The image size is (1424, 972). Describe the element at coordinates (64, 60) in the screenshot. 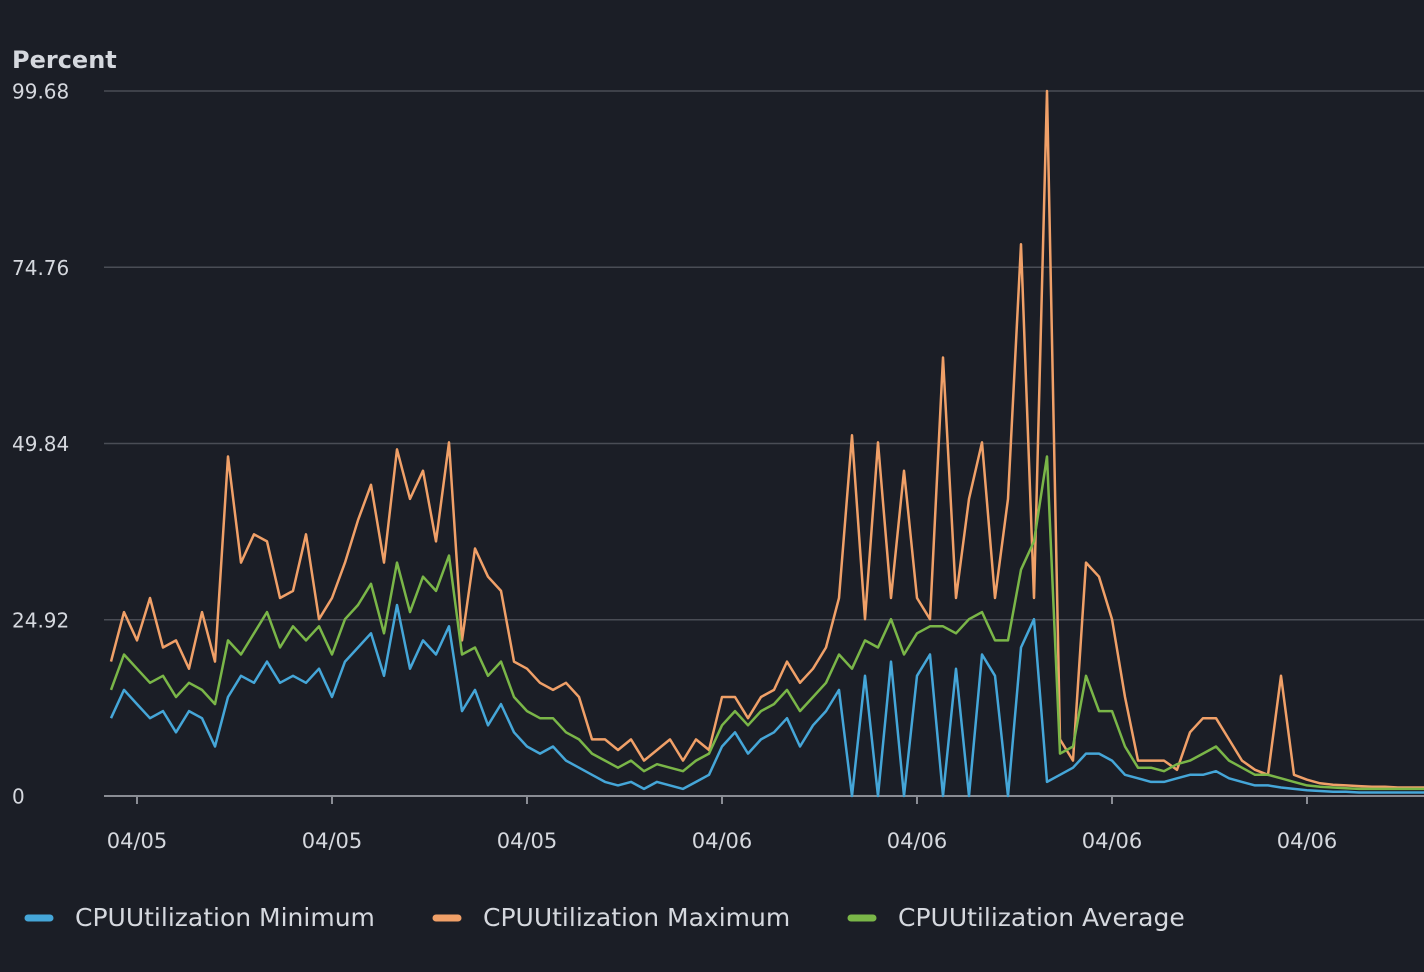

I see `y-axis-title: Percent` at that location.